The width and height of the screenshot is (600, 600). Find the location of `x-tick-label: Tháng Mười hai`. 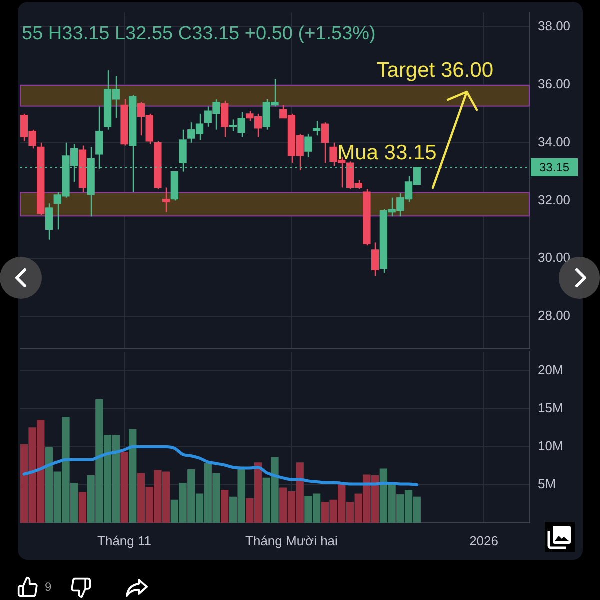

x-tick-label: Tháng Mười hai is located at coordinates (292, 540).